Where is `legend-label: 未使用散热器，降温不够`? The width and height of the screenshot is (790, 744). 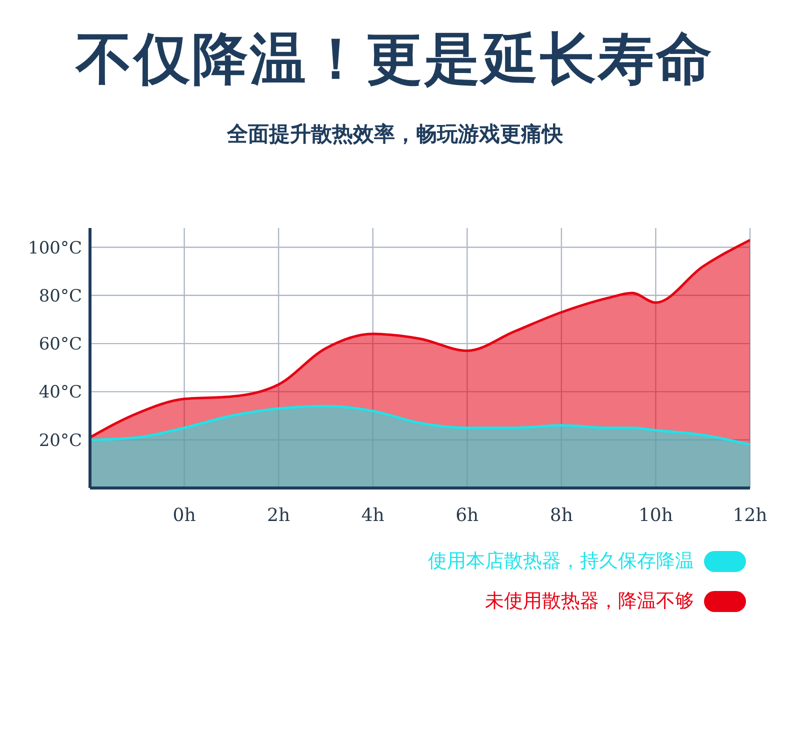 legend-label: 未使用散热器，降温不够 is located at coordinates (589, 601).